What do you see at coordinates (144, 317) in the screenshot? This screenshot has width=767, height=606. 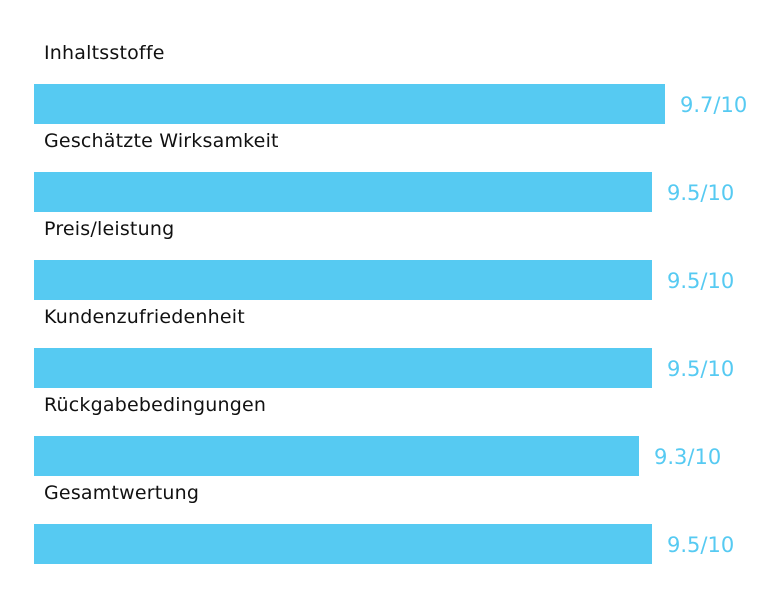 I see `category-label: Kundenzufriedenheit` at bounding box center [144, 317].